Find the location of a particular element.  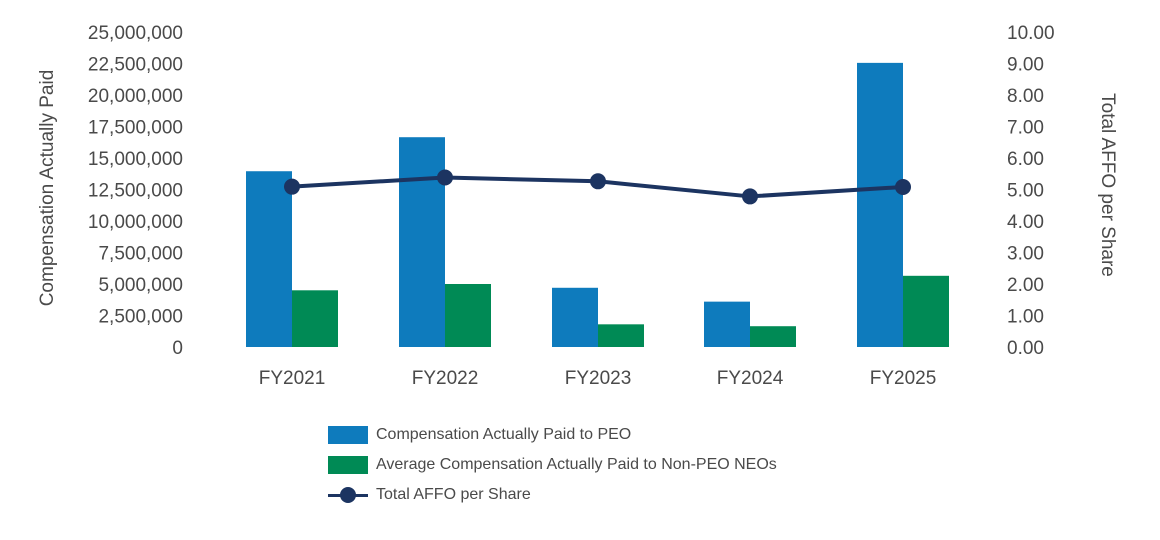

left-tick-label: 15,000,000 is located at coordinates (135, 159).